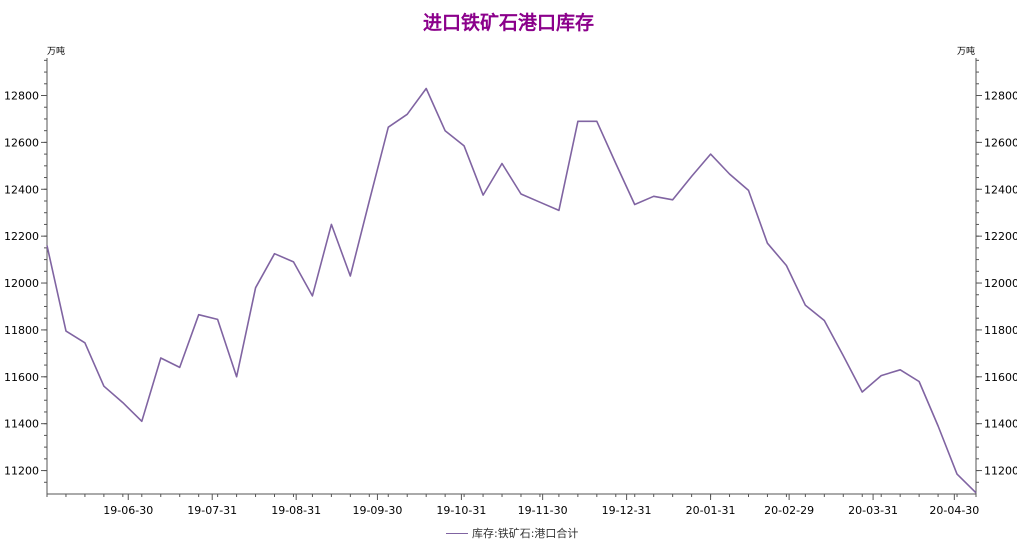 The height and width of the screenshot is (541, 1017). Describe the element at coordinates (457, 533) in the screenshot. I see `legend-swatch` at that location.